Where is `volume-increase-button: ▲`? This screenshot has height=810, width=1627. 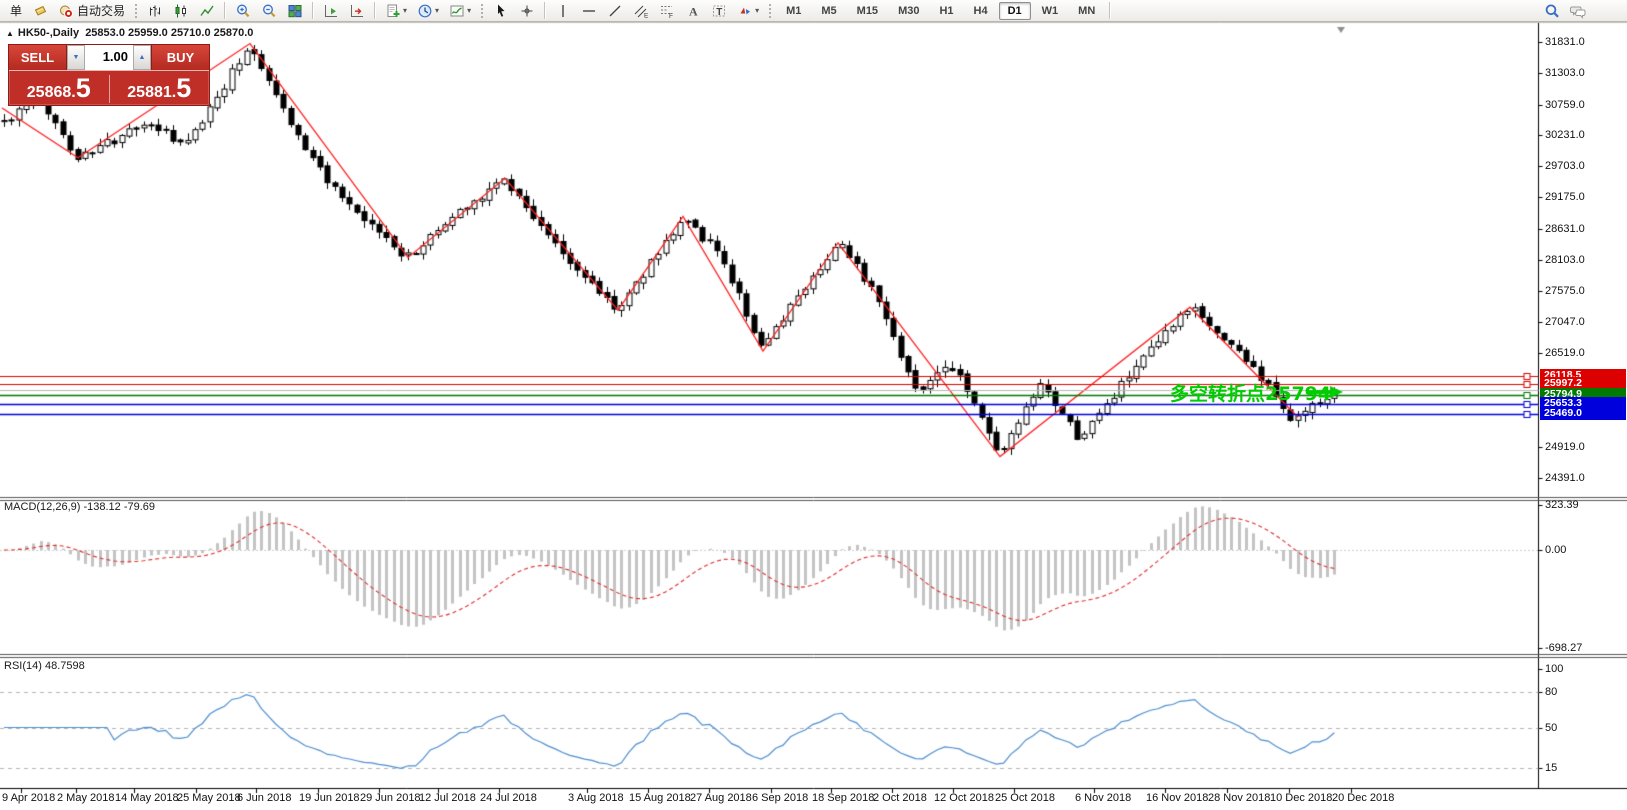 volume-increase-button: ▲ is located at coordinates (142, 57).